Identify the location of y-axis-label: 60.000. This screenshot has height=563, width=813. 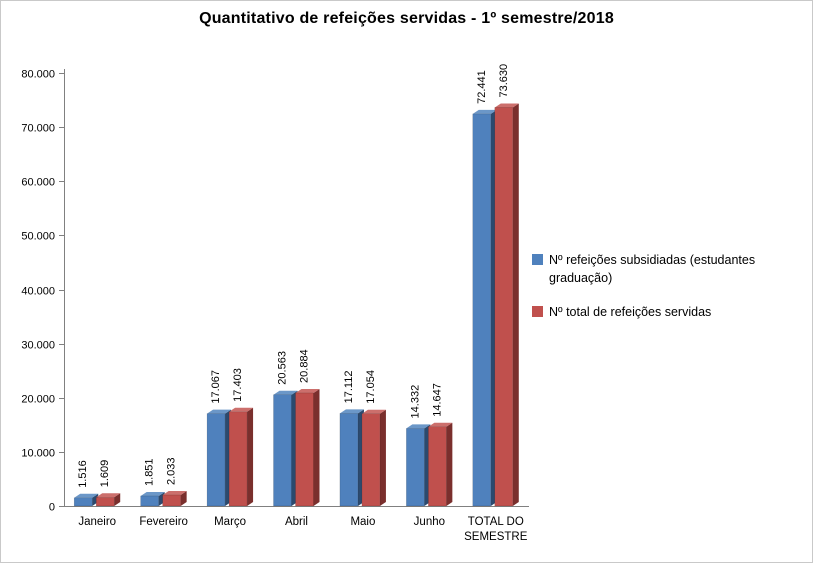
(38, 183).